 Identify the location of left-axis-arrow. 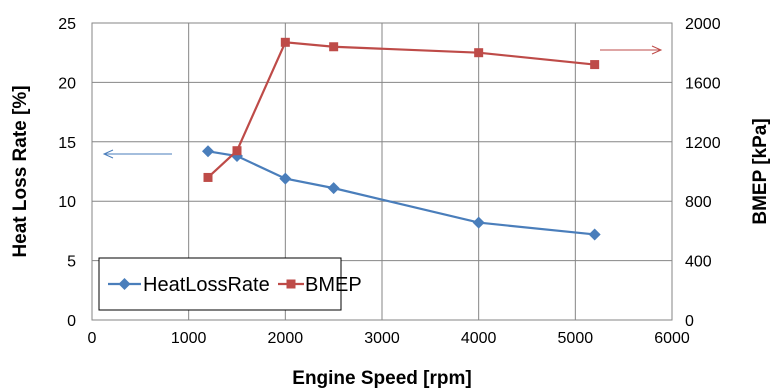
(137, 154).